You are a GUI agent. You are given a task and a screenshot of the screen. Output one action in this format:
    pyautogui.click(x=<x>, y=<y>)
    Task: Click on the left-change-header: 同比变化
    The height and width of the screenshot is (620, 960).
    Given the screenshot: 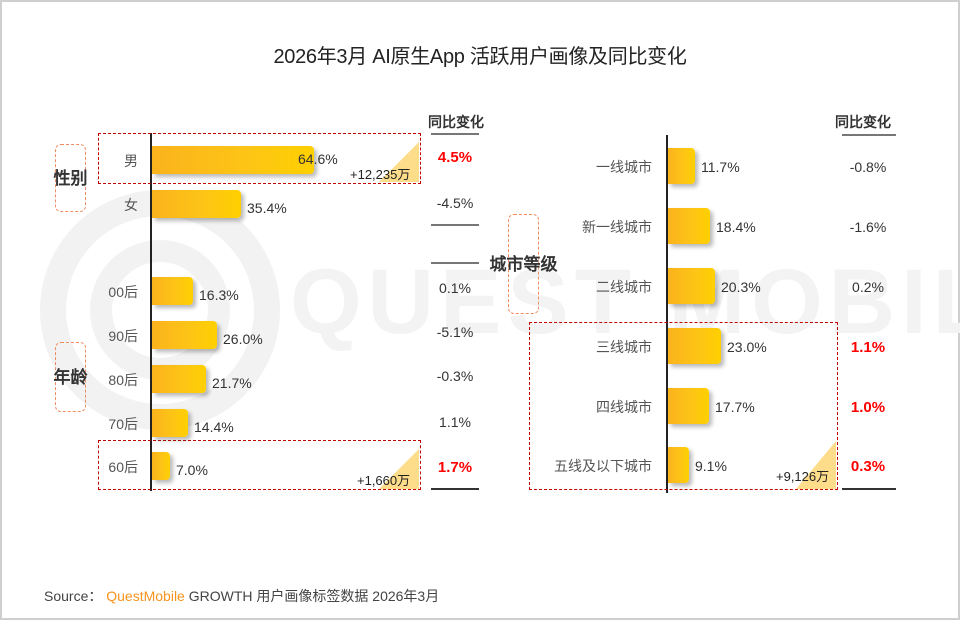 What is the action you would take?
    pyautogui.click(x=456, y=122)
    